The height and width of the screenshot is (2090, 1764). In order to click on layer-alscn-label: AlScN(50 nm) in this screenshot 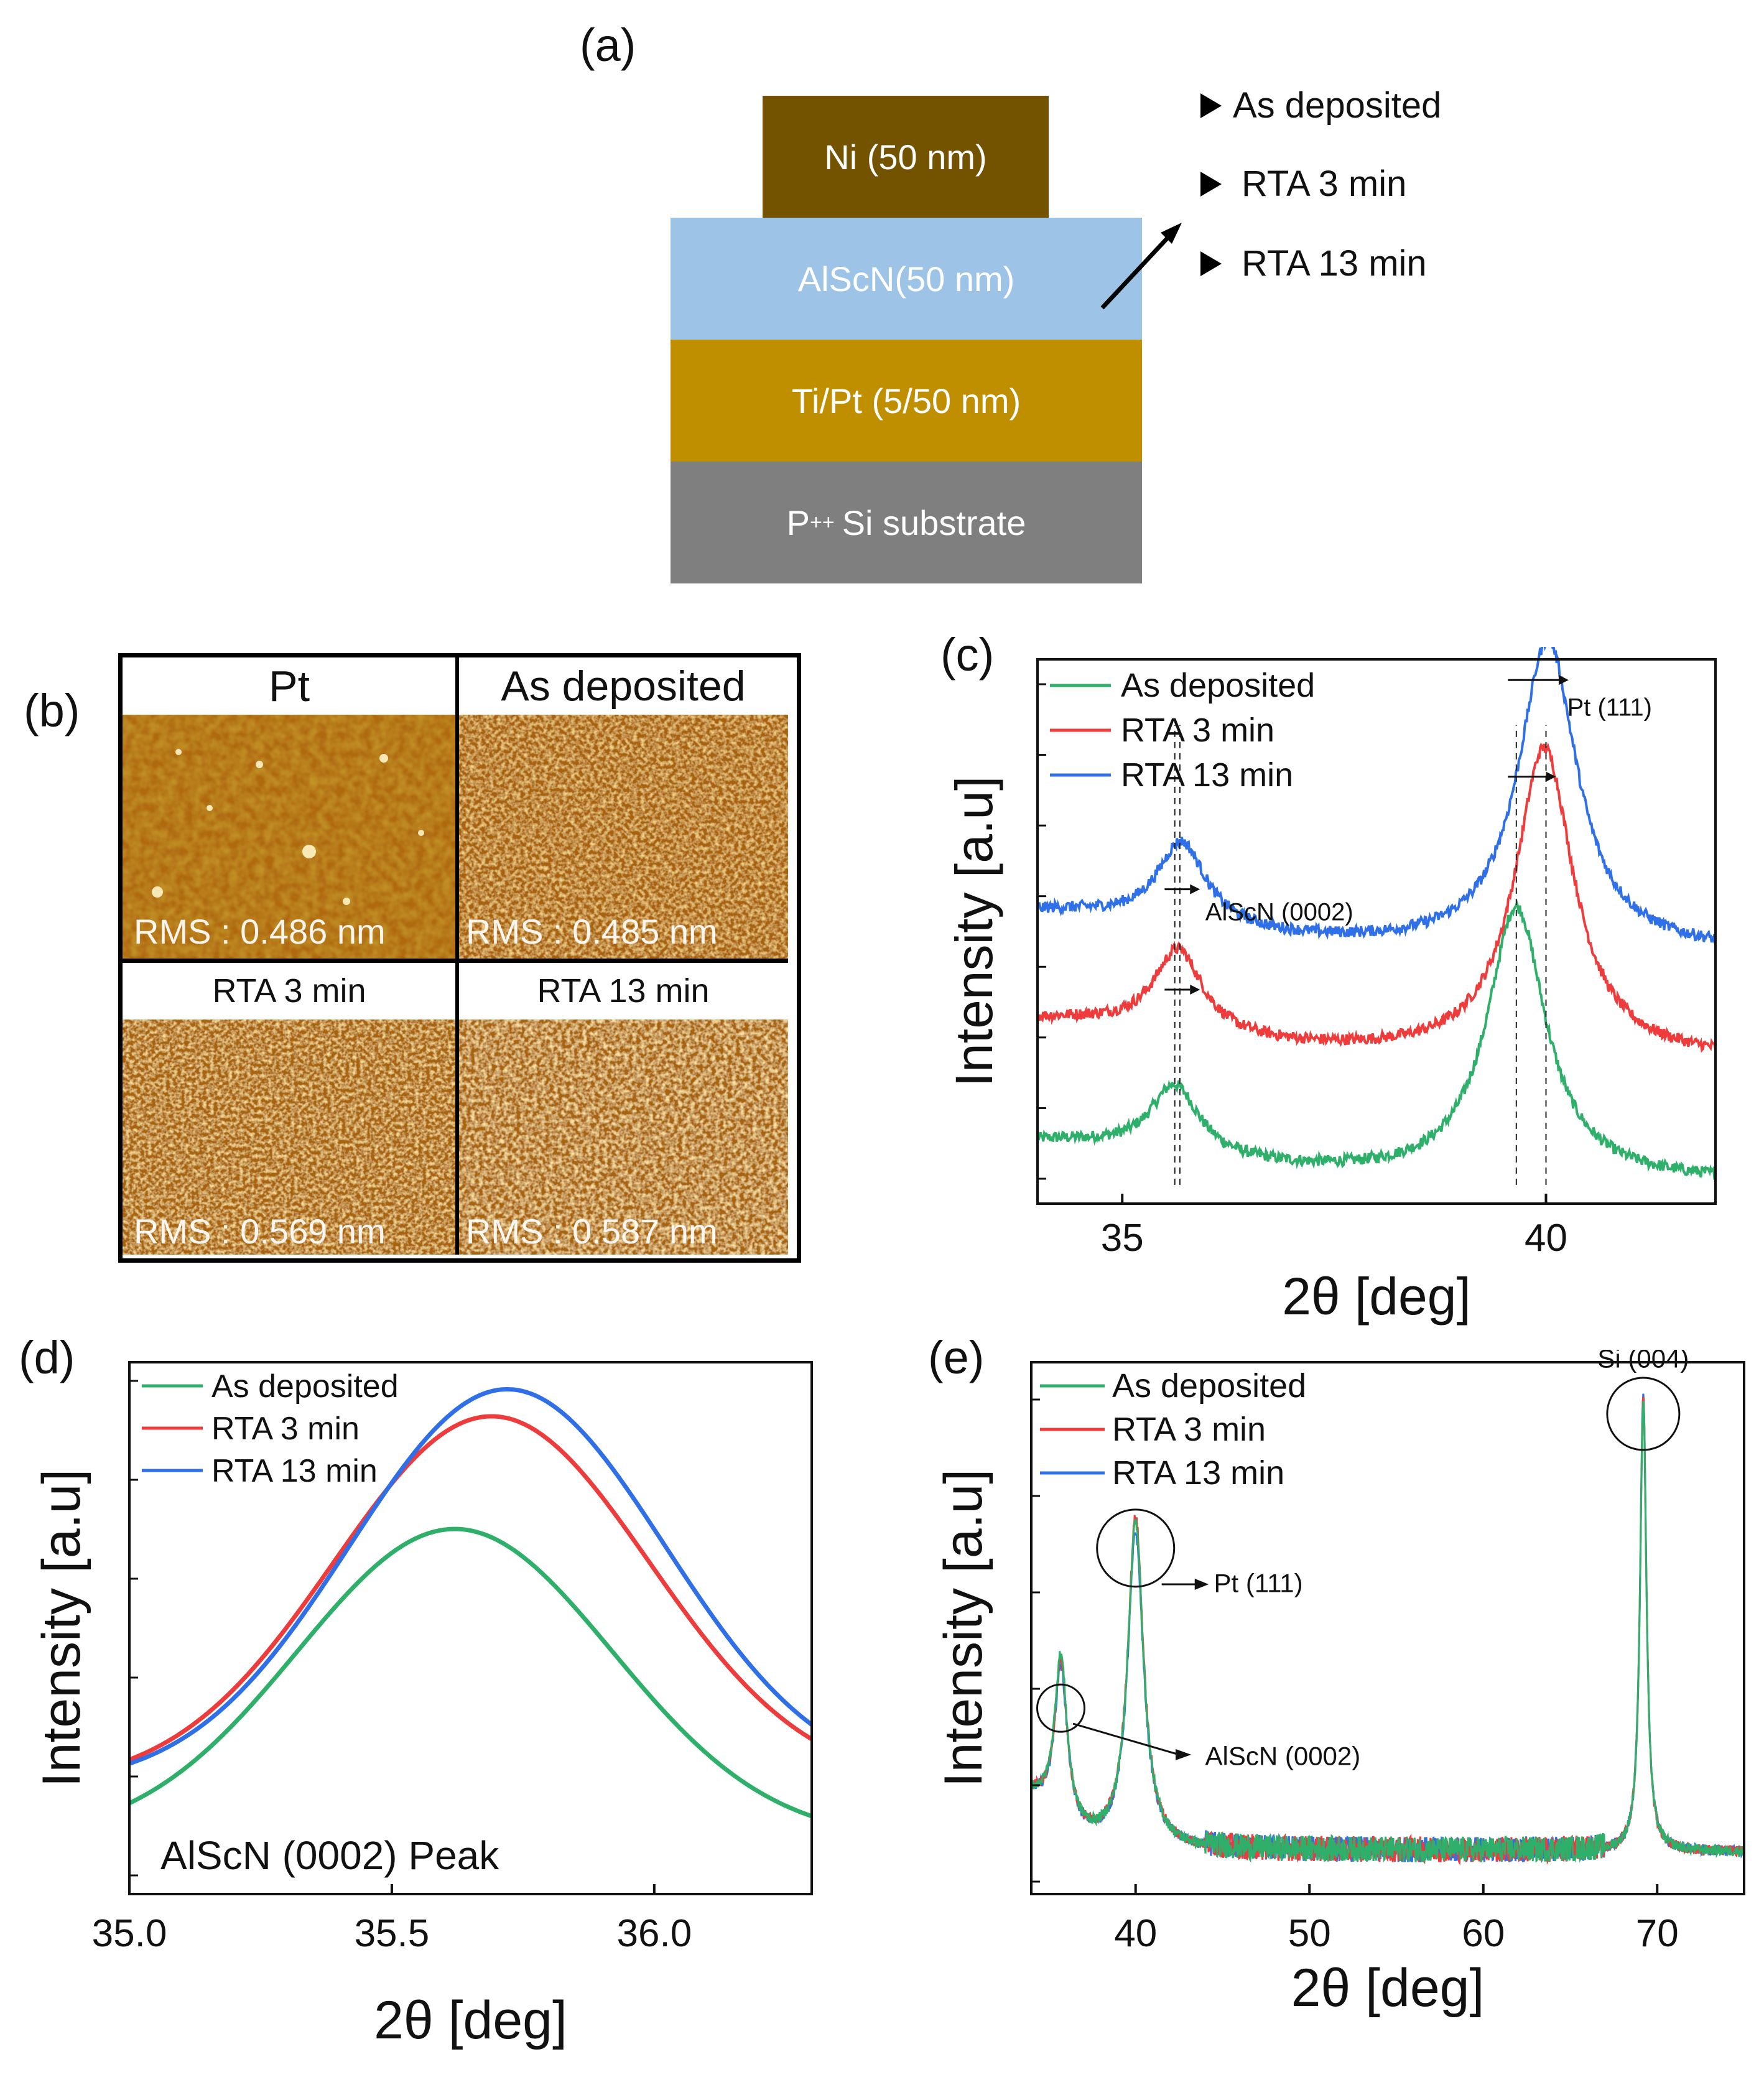, I will do `click(906, 279)`.